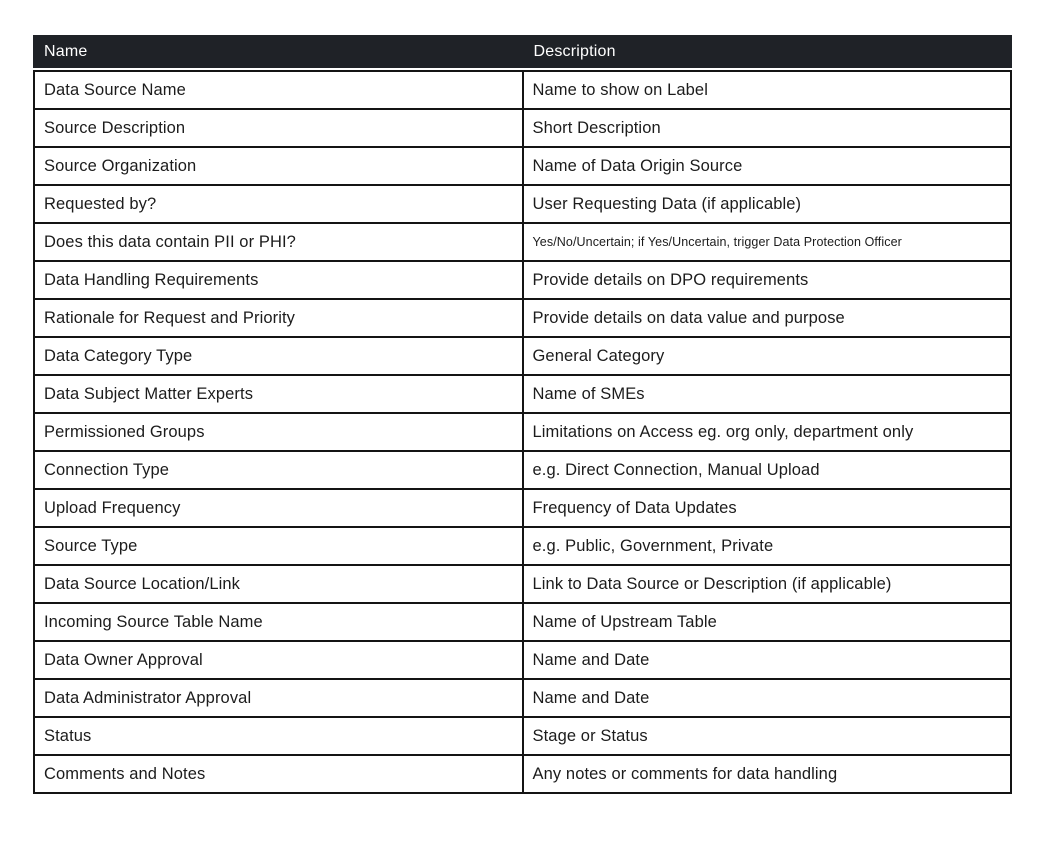 The width and height of the screenshot is (1041, 863). What do you see at coordinates (278, 90) in the screenshot?
I see `cell-name: Data Source Name` at bounding box center [278, 90].